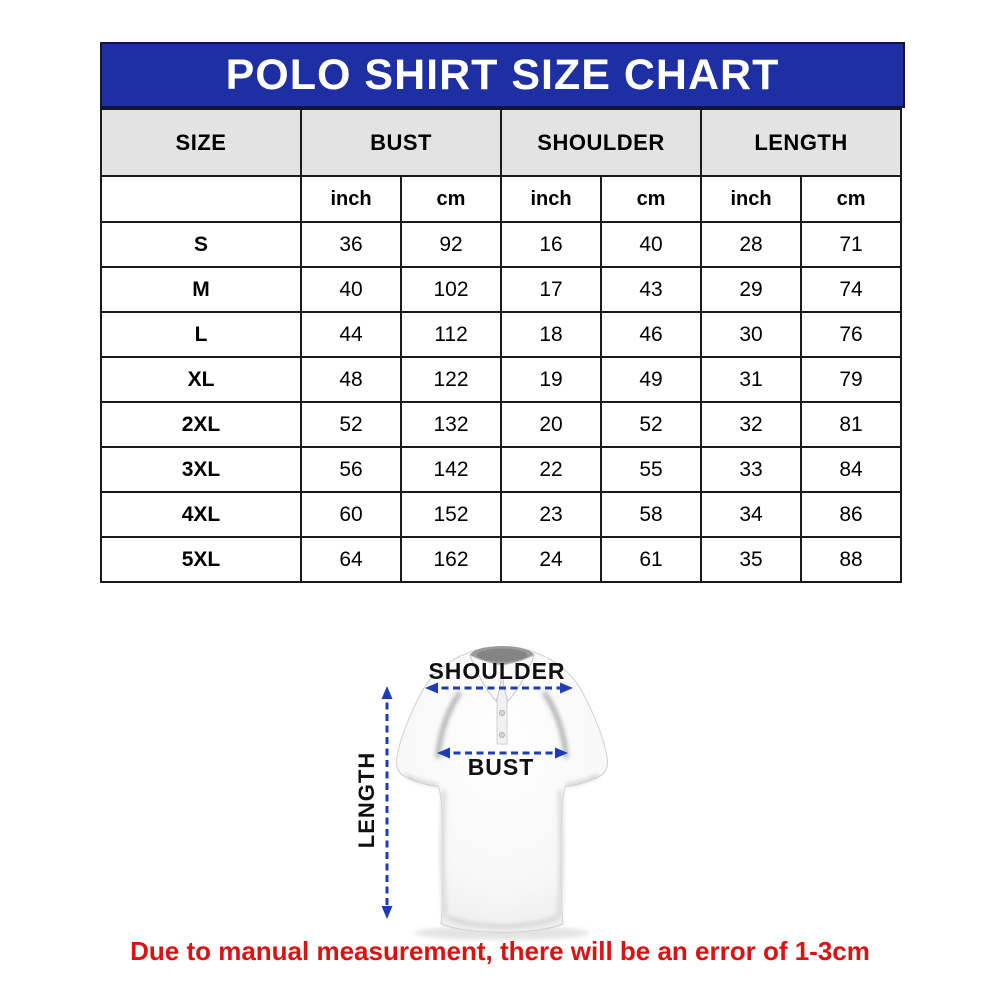 Image resolution: width=1000 pixels, height=1000 pixels. Describe the element at coordinates (851, 469) in the screenshot. I see `length-cm-cell: 84` at that location.